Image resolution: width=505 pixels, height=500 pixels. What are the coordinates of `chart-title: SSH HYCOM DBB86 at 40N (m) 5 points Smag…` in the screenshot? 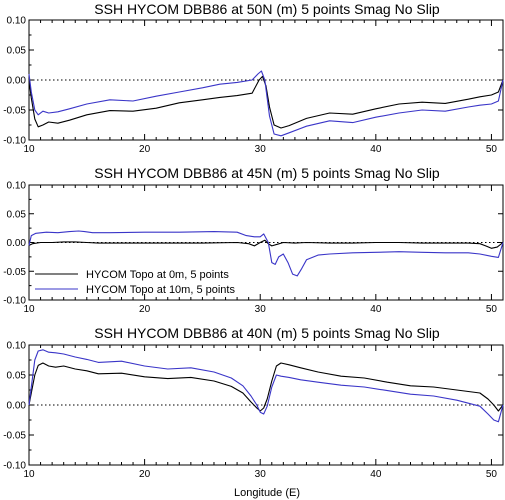 It's located at (267, 333).